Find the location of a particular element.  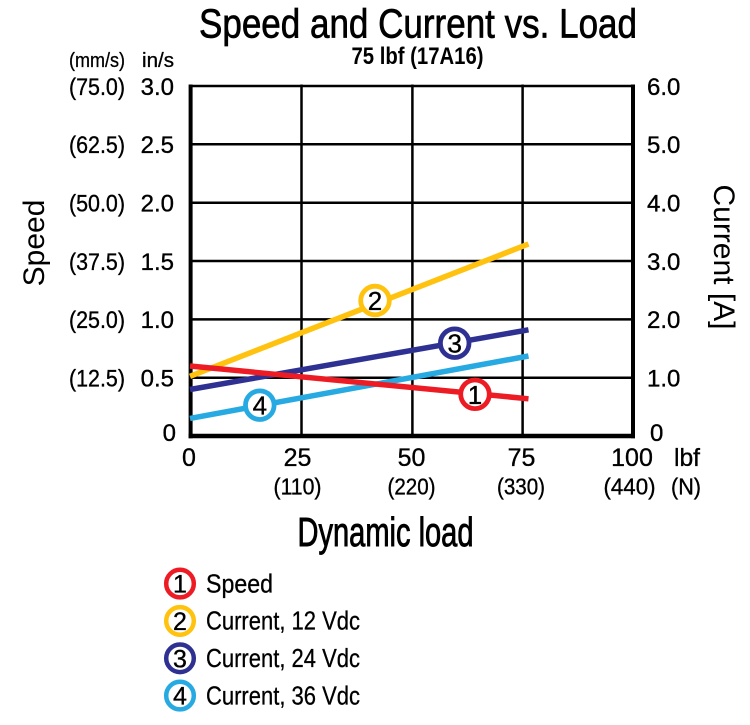

svg-text: 75 is located at coordinates (522, 458).